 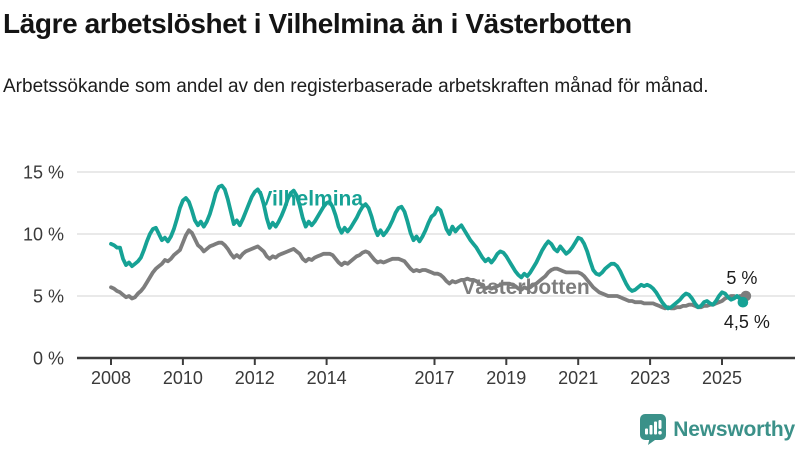 I want to click on y-tick-label: 5 %, so click(x=48, y=297).